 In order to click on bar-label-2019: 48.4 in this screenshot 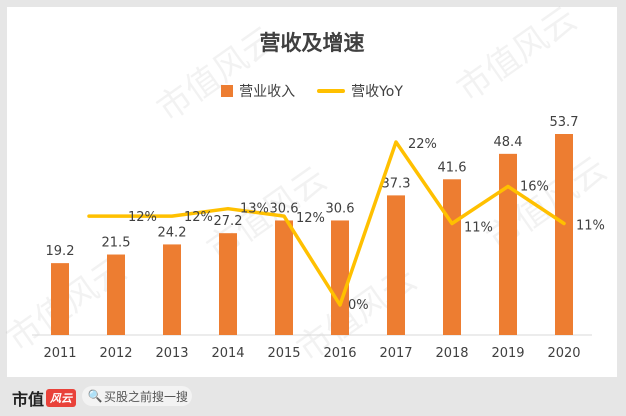, I will do `click(508, 142)`.